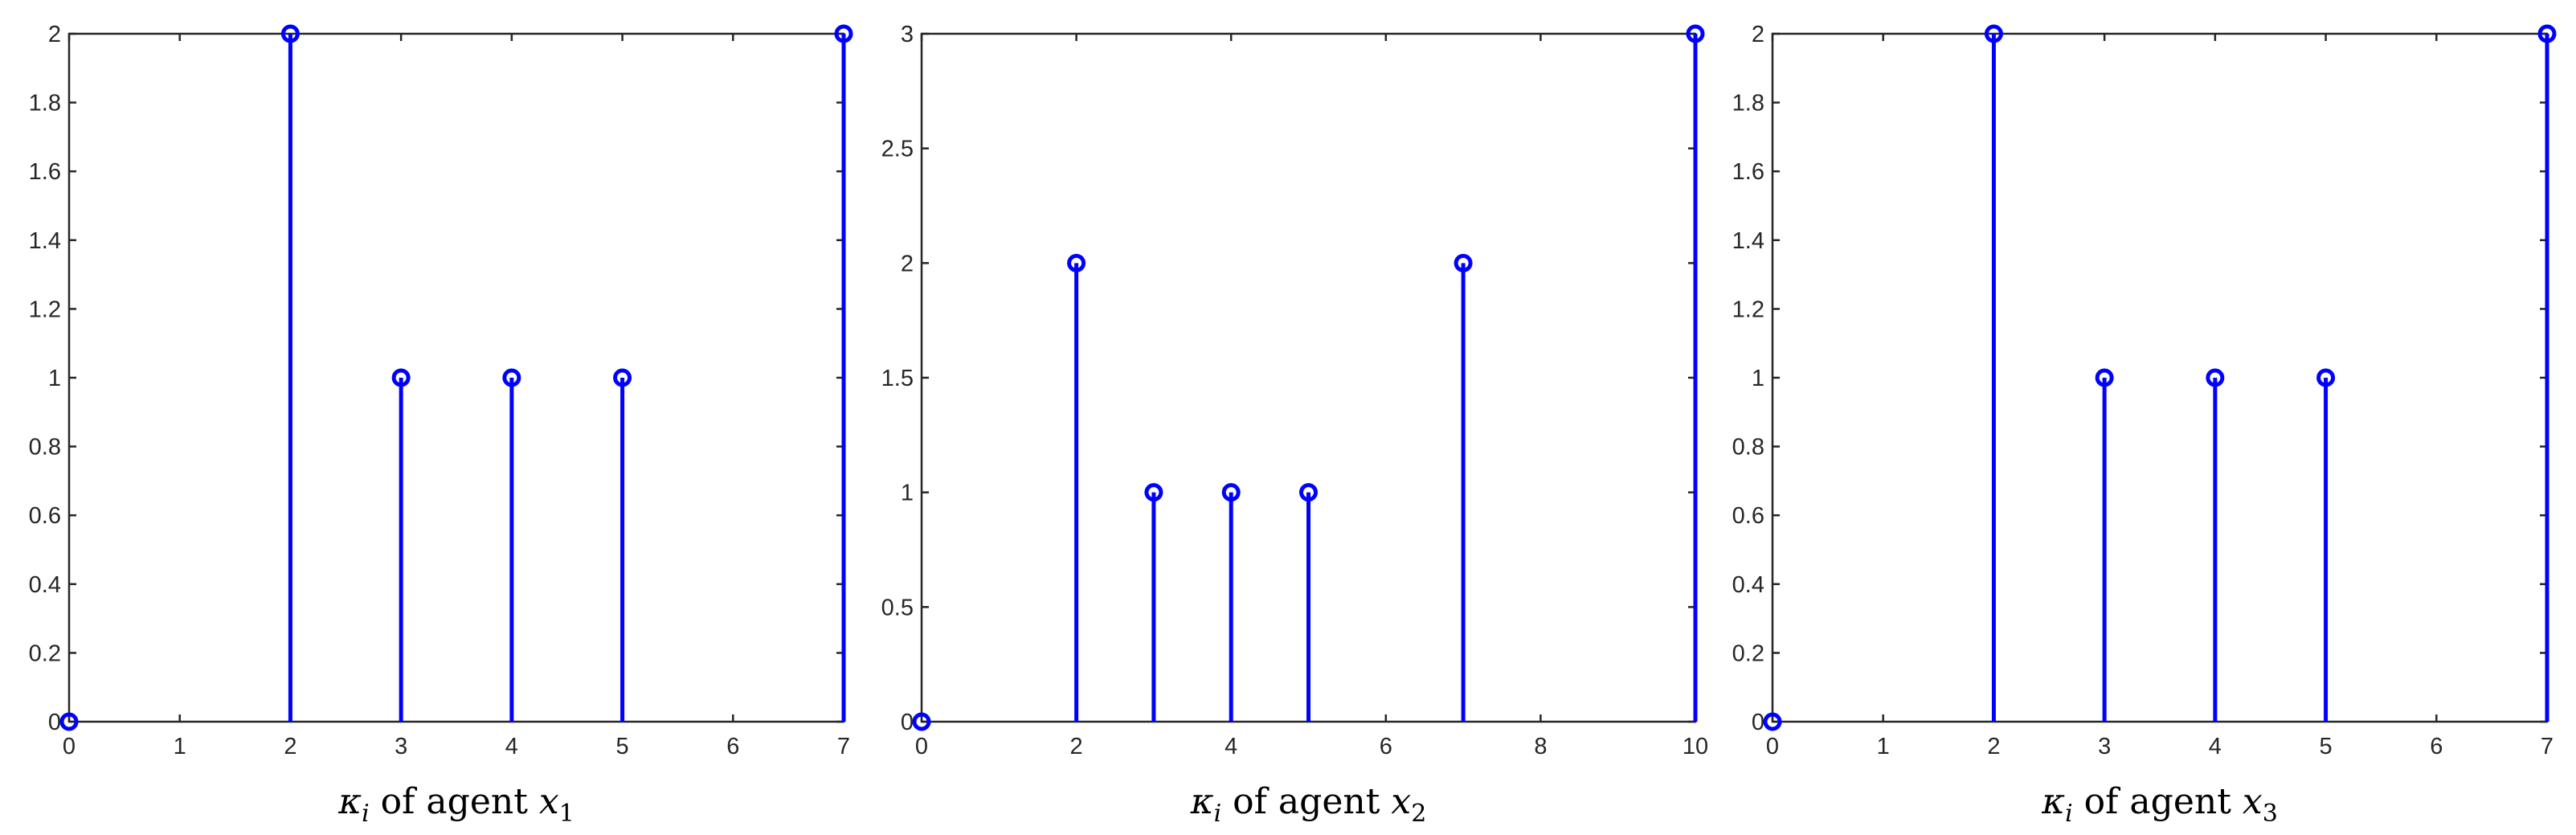 This screenshot has width=2576, height=835. What do you see at coordinates (1540, 747) in the screenshot?
I see `x-tick-label: 8` at bounding box center [1540, 747].